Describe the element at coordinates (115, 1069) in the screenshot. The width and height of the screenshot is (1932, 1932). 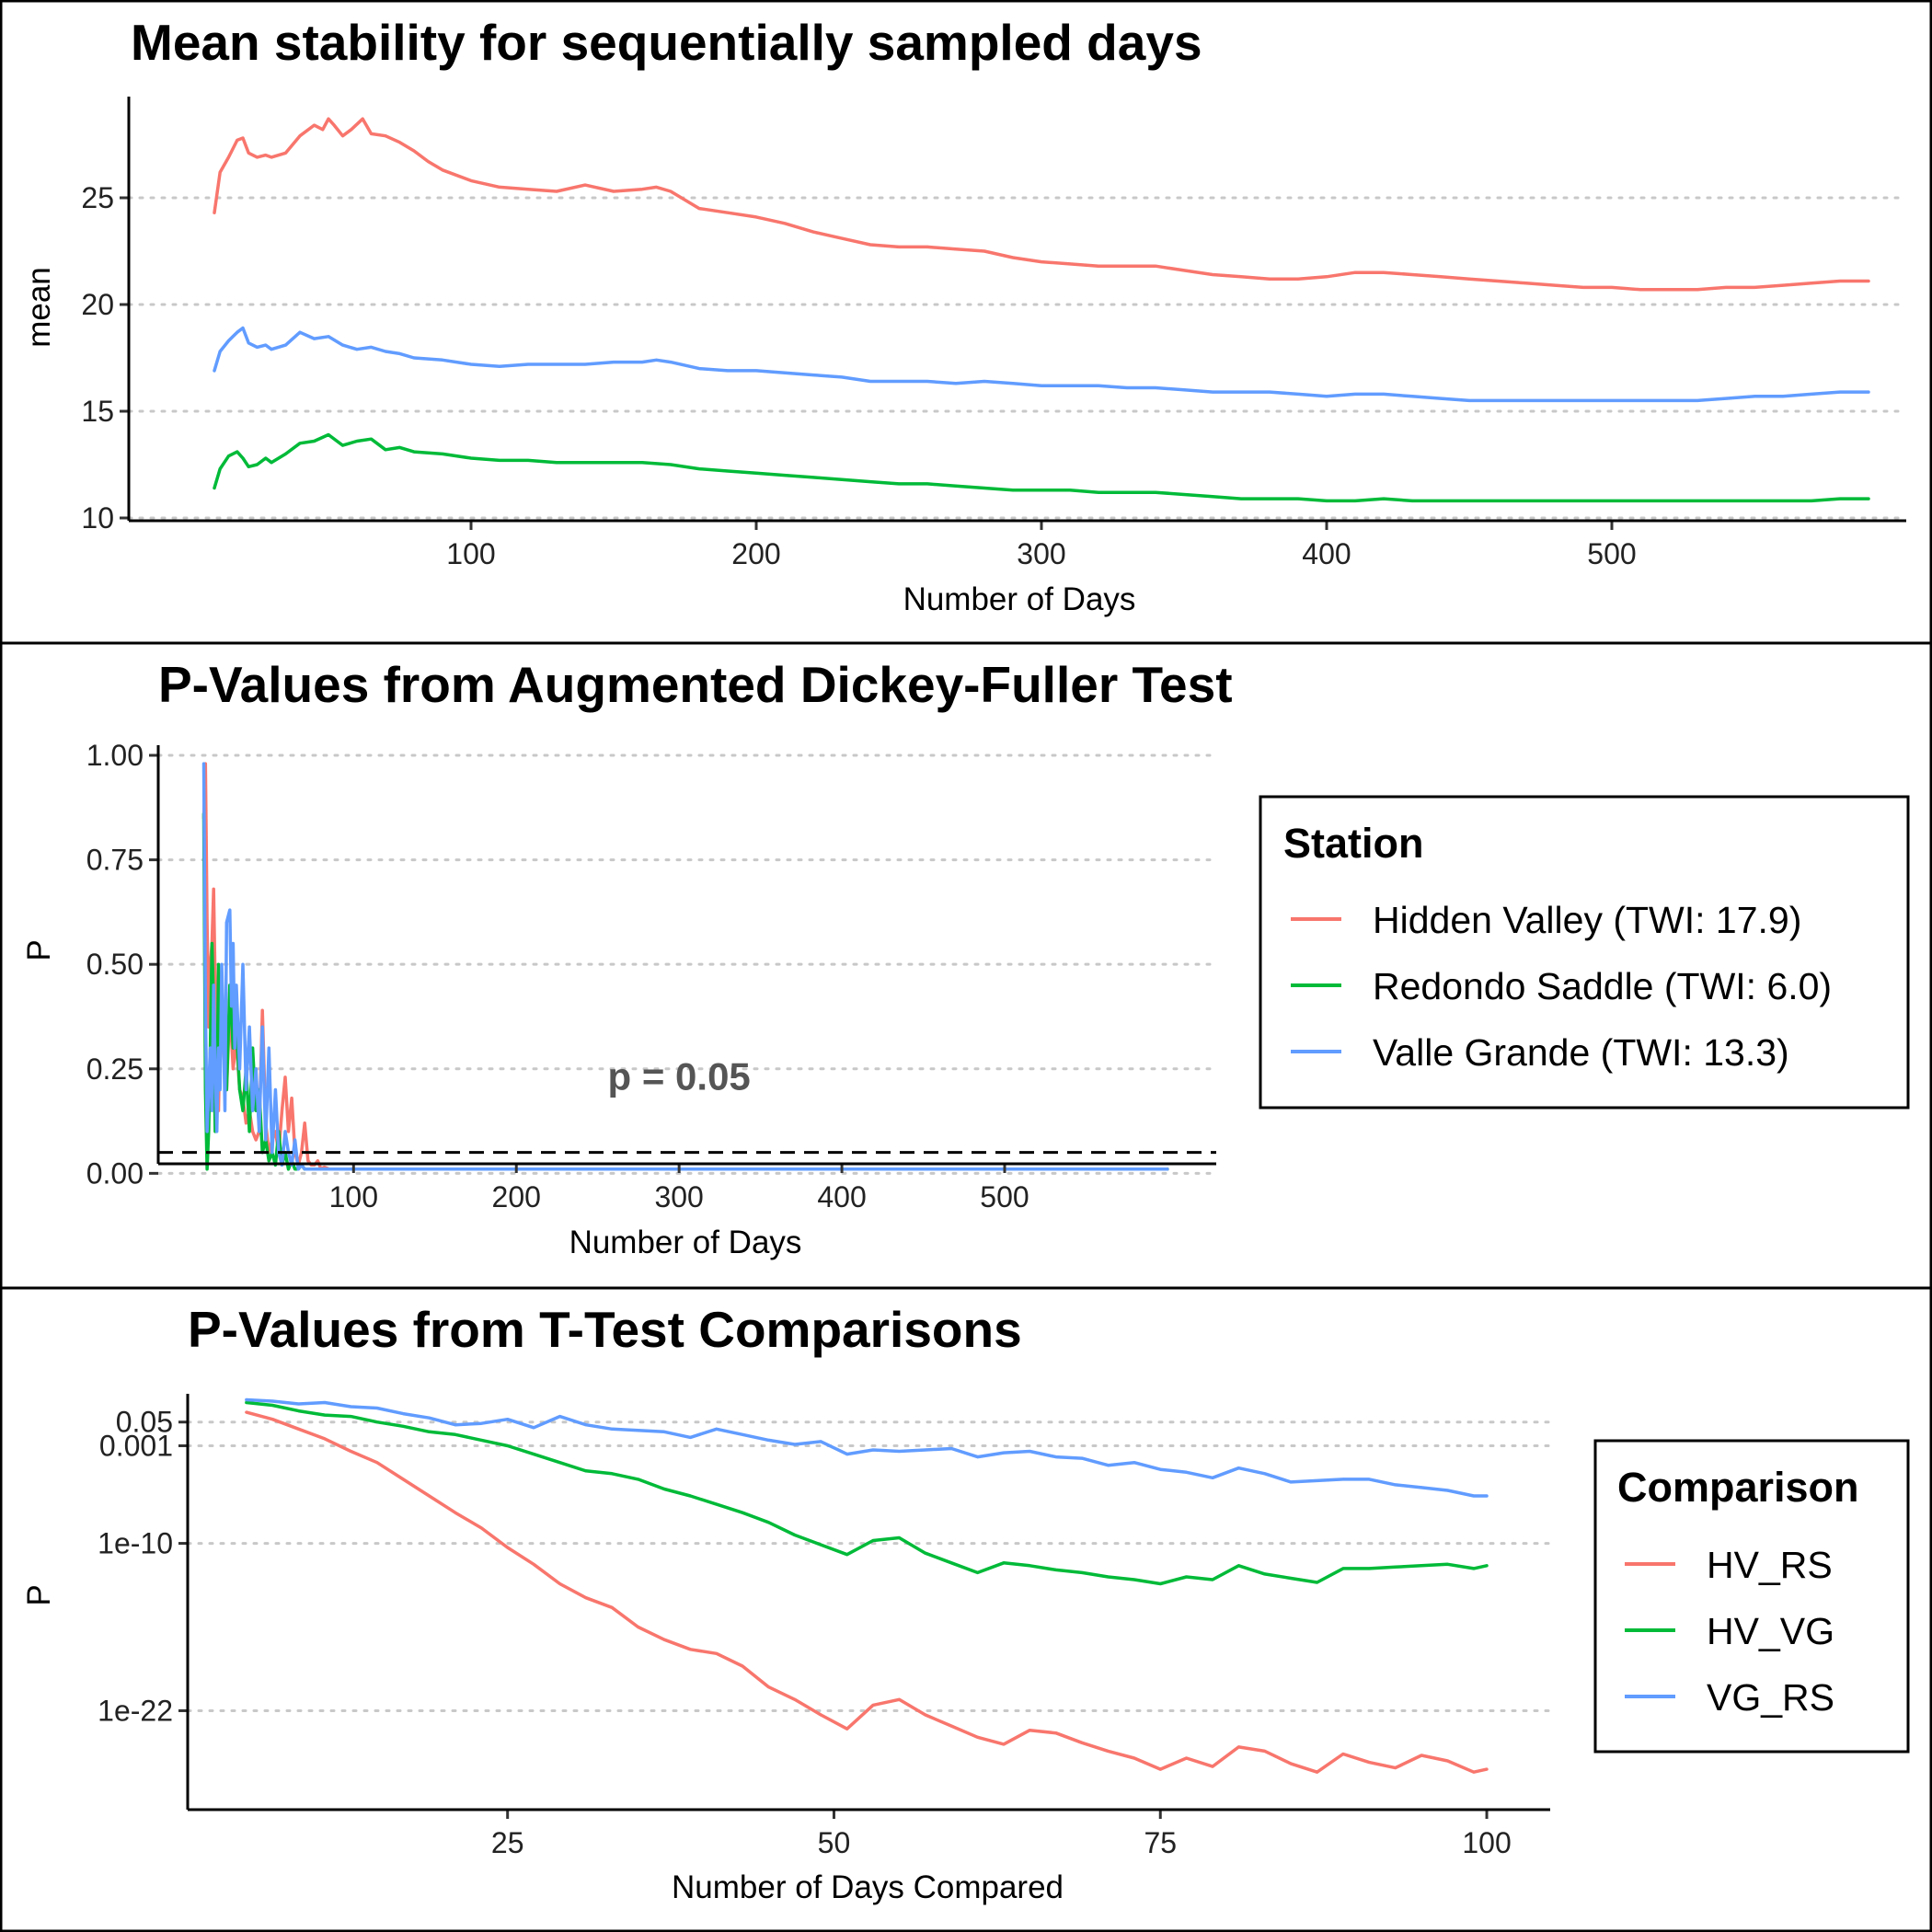
I see `y-tick-label: 0.25` at that location.